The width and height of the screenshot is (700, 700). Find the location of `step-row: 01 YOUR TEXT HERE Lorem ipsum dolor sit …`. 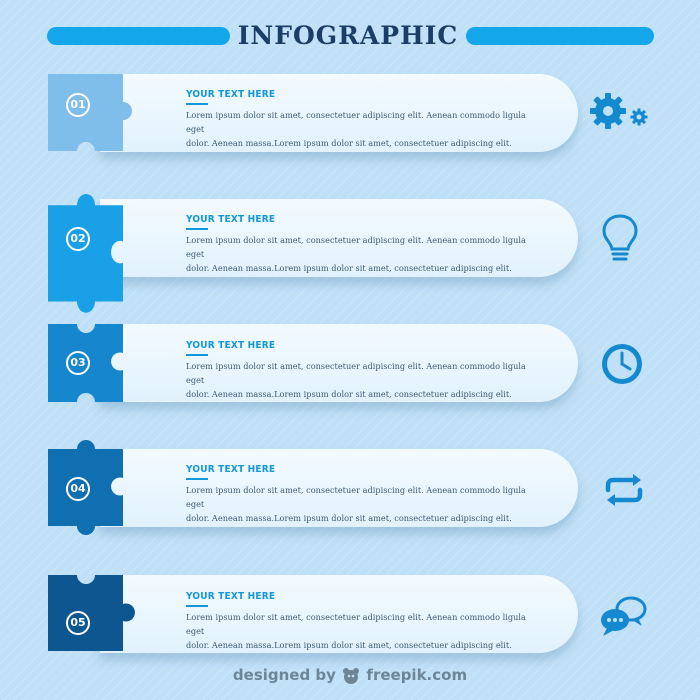

step-row: 01 YOUR TEXT HERE Lorem ipsum dolor sit … is located at coordinates (350, 124).